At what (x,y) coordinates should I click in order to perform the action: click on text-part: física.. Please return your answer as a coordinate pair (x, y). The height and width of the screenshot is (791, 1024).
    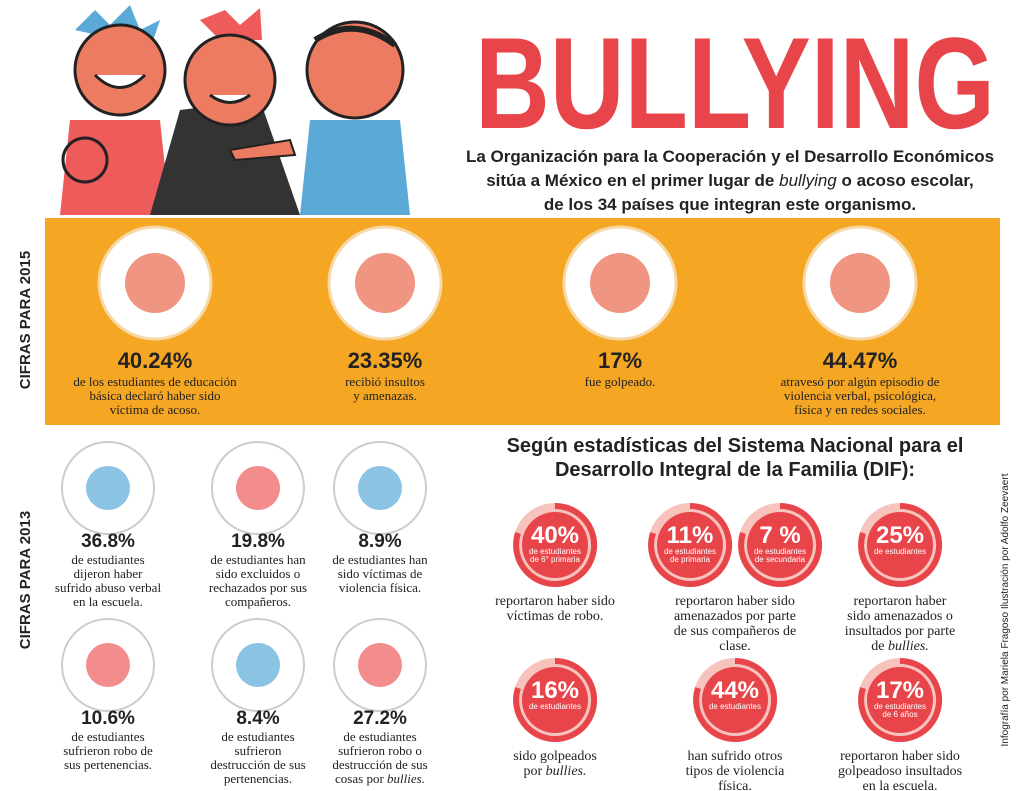
    Looking at the image, I should click on (735, 785).